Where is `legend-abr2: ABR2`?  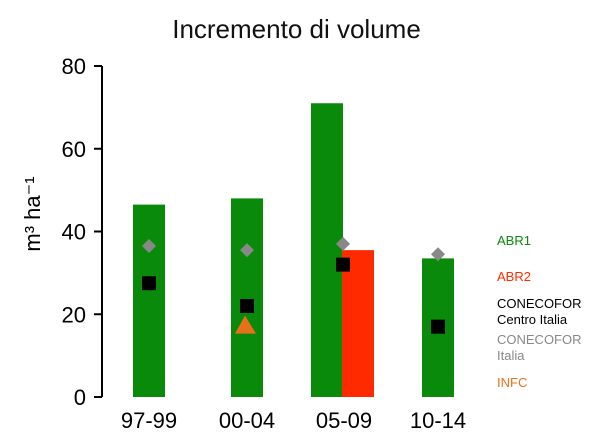 legend-abr2: ABR2 is located at coordinates (514, 277).